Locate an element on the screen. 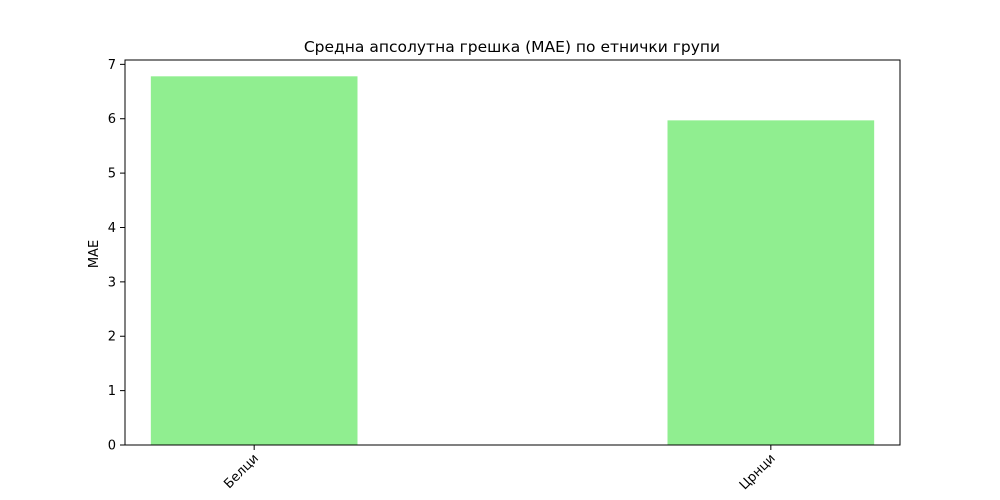 The width and height of the screenshot is (1000, 500). y-tick-label-2: 2 is located at coordinates (112, 337).